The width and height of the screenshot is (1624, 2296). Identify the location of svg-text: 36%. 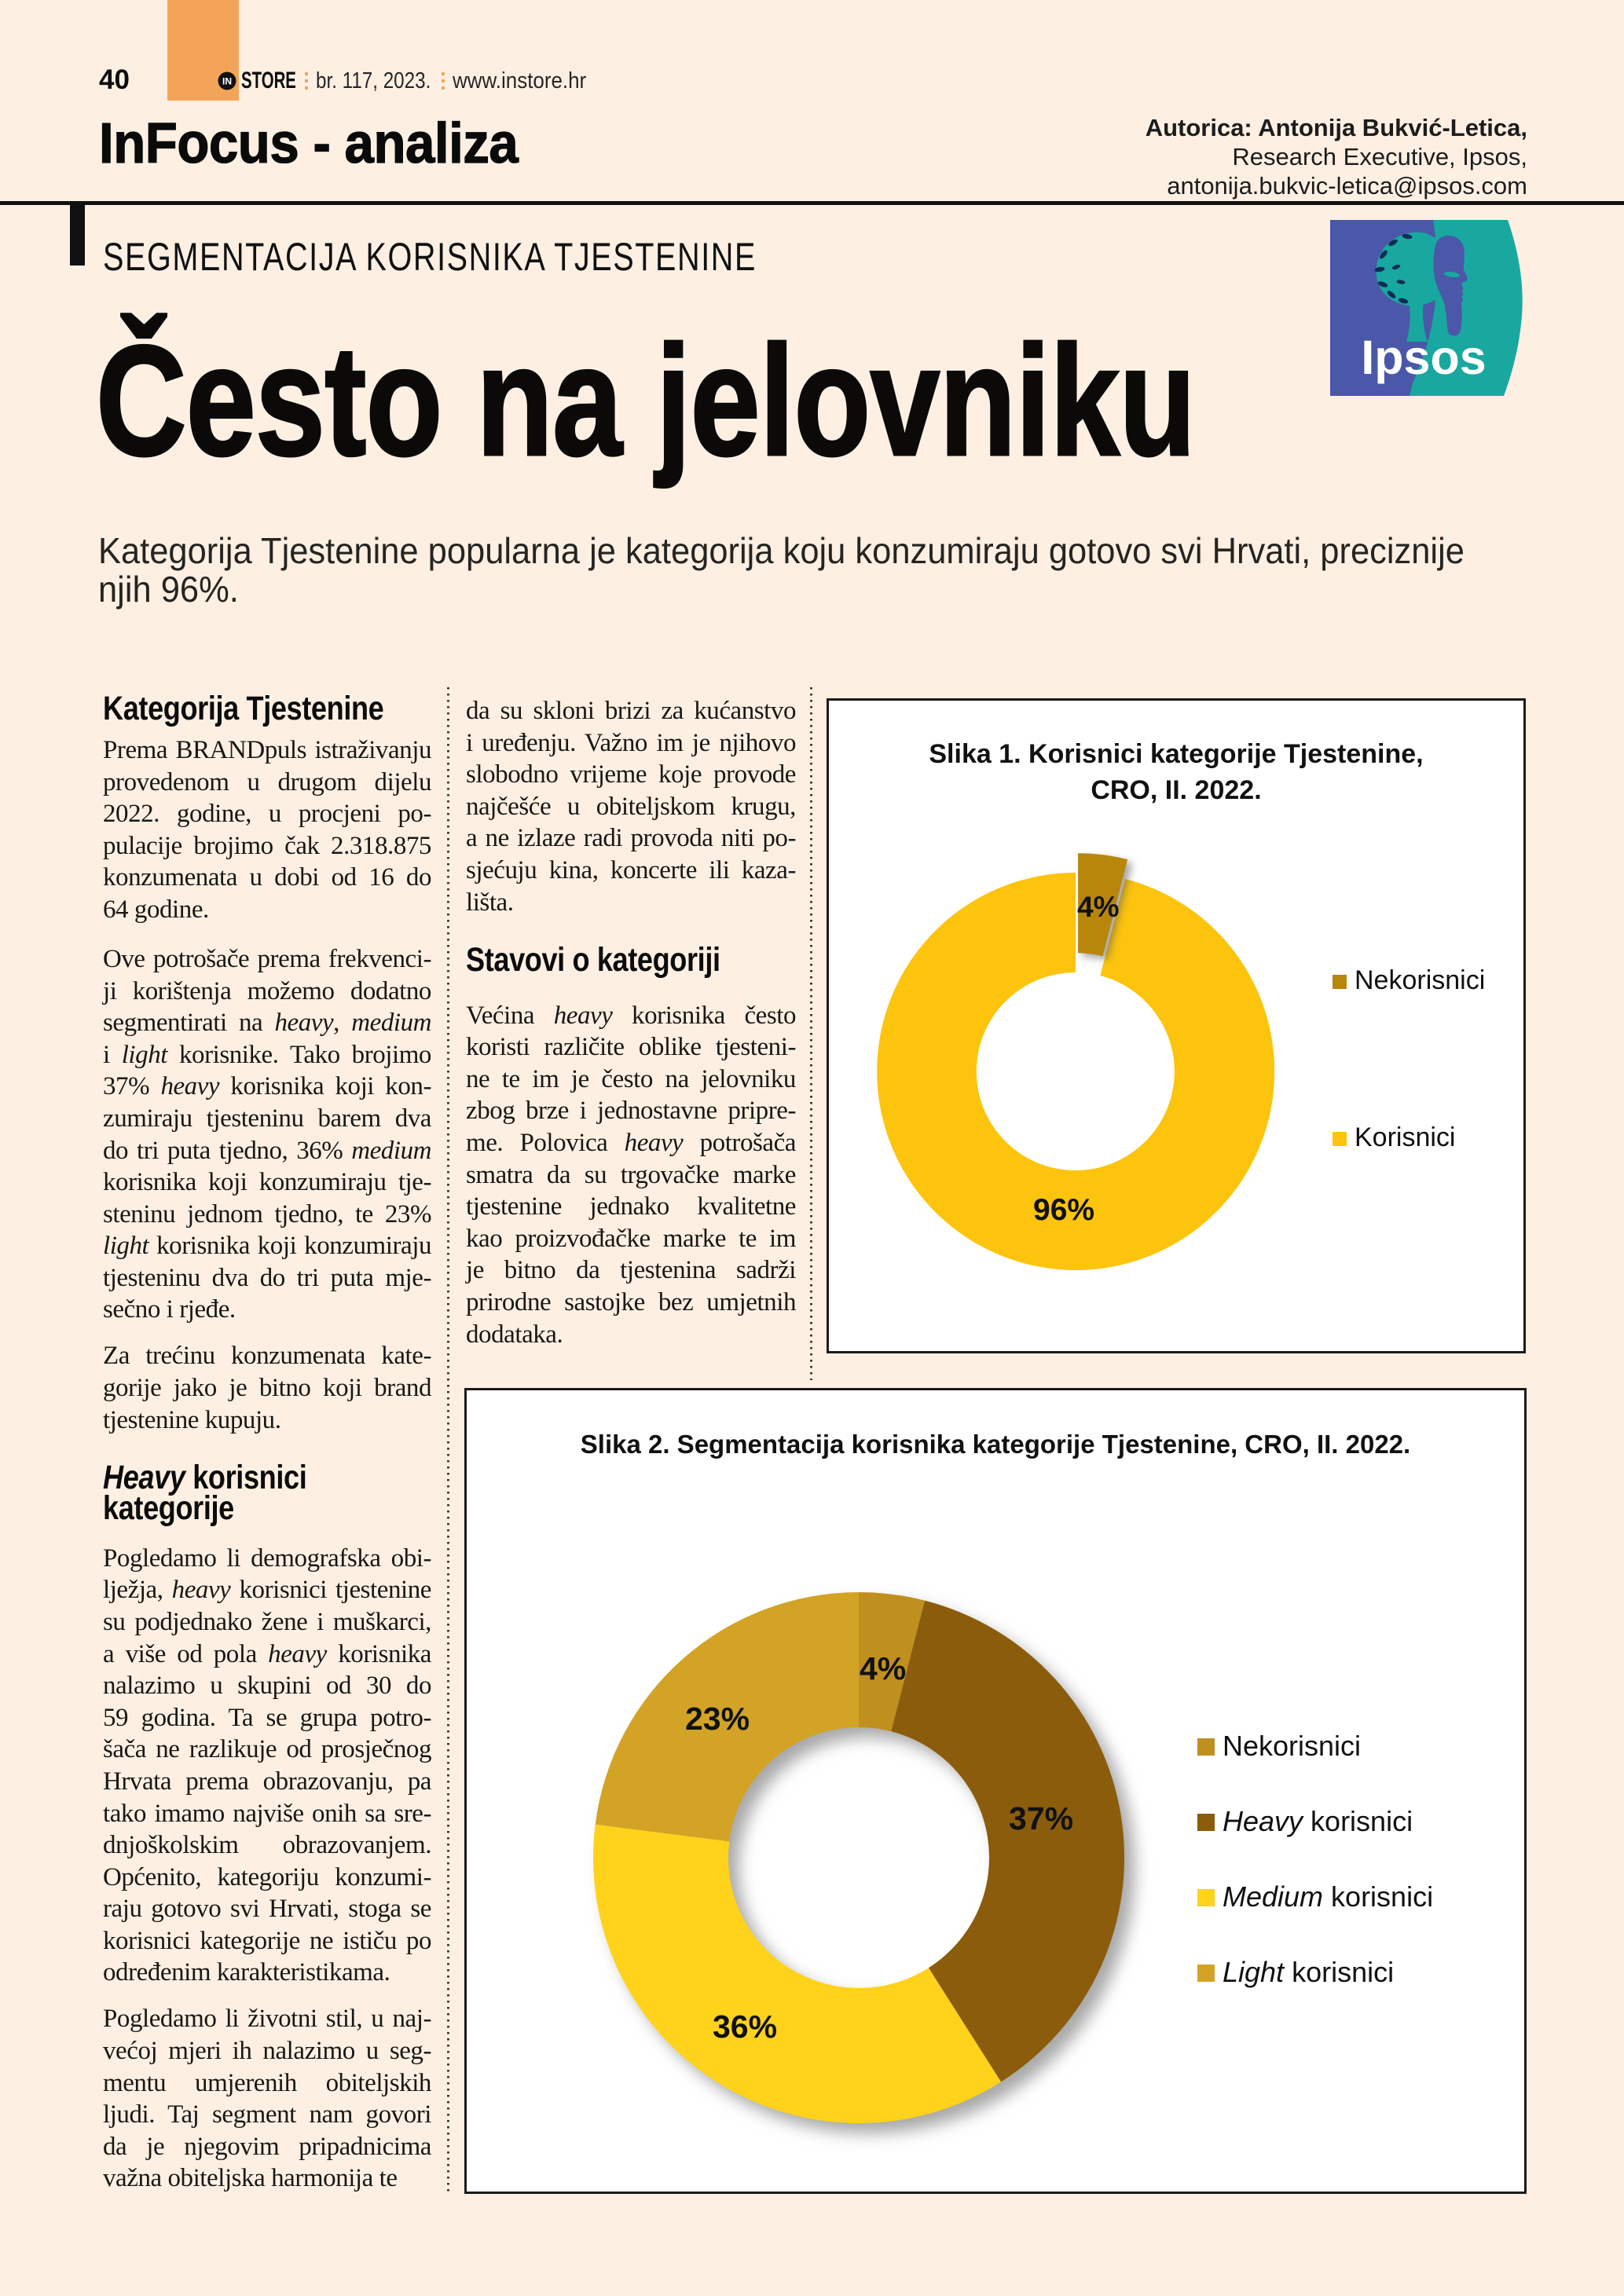
(745, 2027).